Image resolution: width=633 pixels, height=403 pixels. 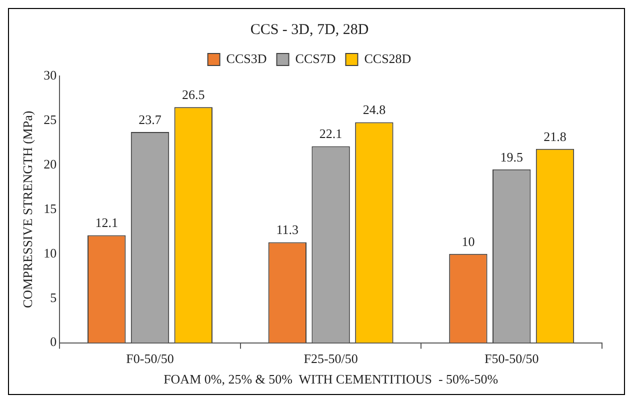 I want to click on x-tick-label: F25-50/50, so click(x=331, y=358).